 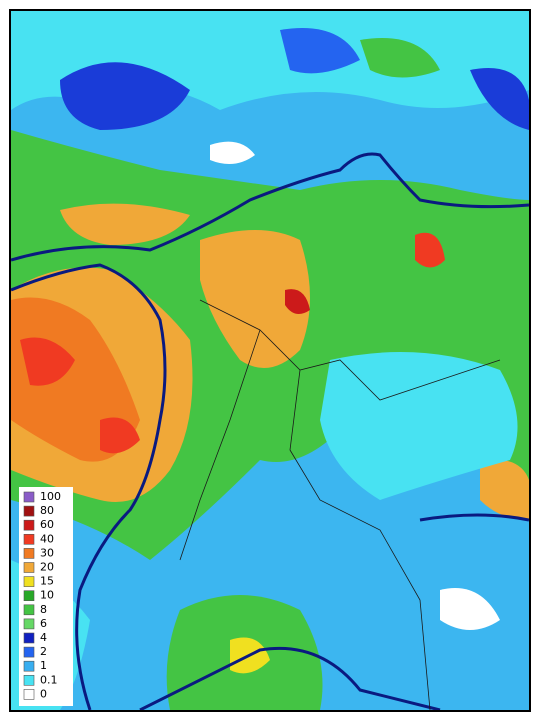 I want to click on legend-label: 80, so click(x=47, y=510).